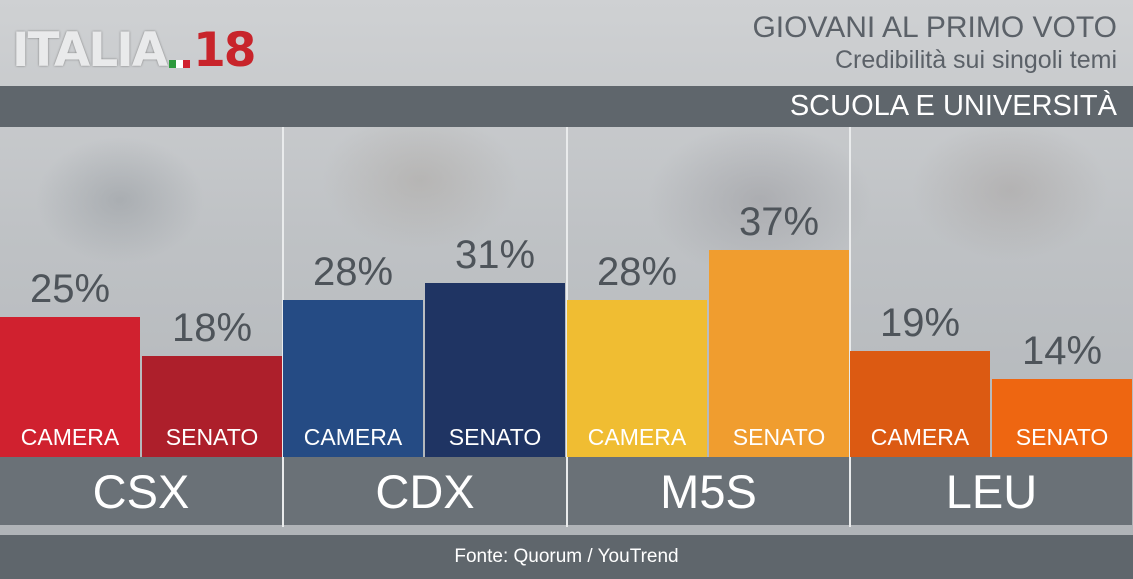 The height and width of the screenshot is (579, 1133). Describe the element at coordinates (495, 370) in the screenshot. I see `bar-cdx-senato: SENATO` at that location.